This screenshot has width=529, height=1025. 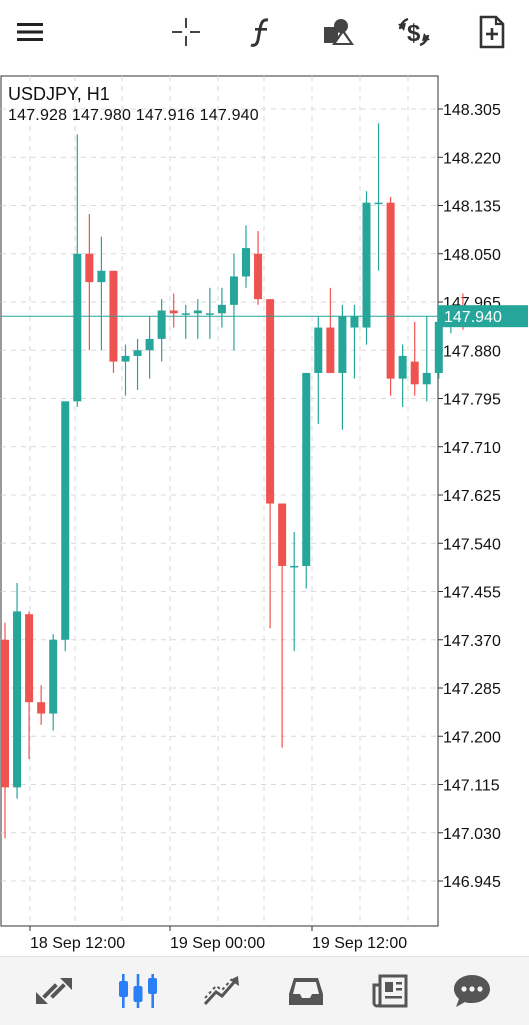 What do you see at coordinates (59, 94) in the screenshot?
I see `chart-symbol: USDJPY, H1` at bounding box center [59, 94].